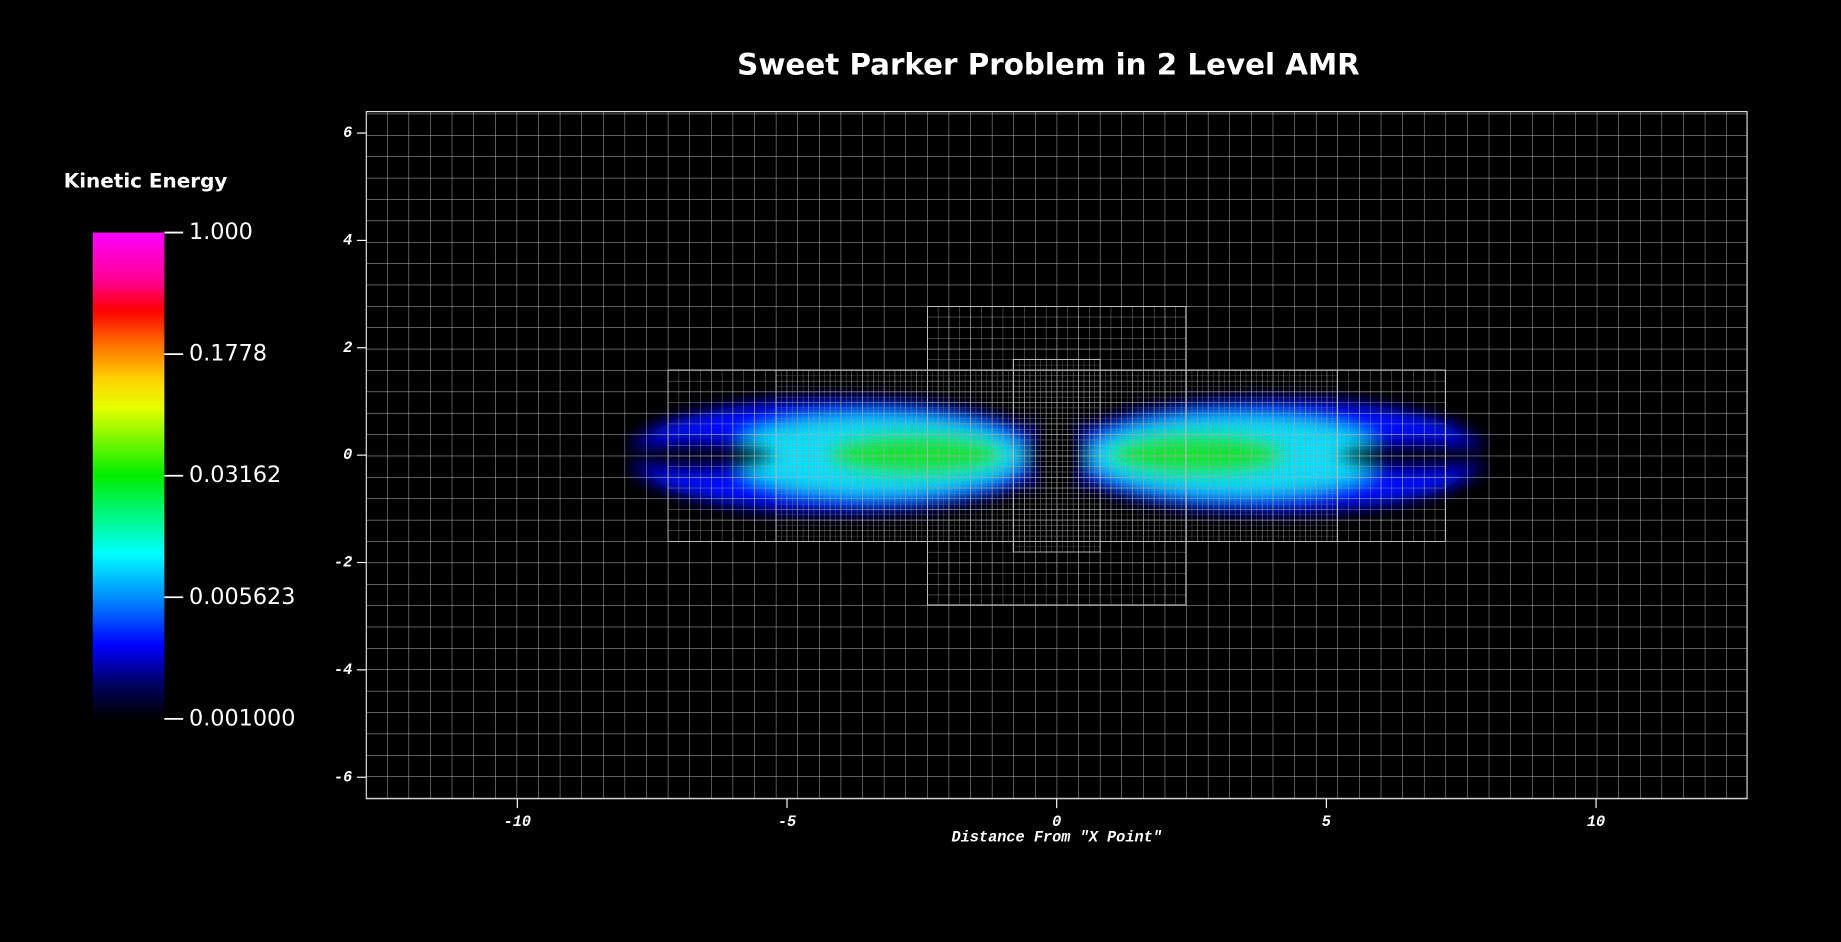  I want to click on colorbar-tick-label: 0.005623, so click(242, 597).